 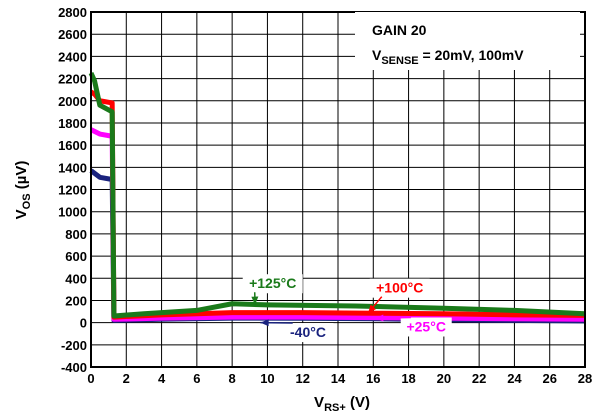 What do you see at coordinates (162, 378) in the screenshot?
I see `x-tick-label: 4` at bounding box center [162, 378].